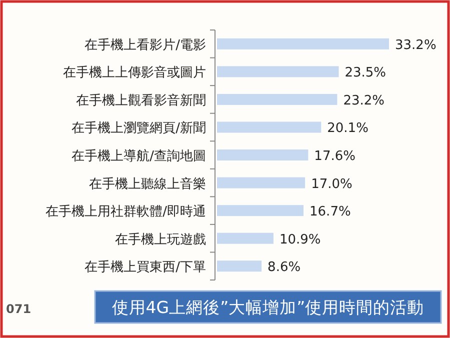 The image size is (450, 338). I want to click on y-tick-label: 在手機上買東西/下單, so click(145, 268).